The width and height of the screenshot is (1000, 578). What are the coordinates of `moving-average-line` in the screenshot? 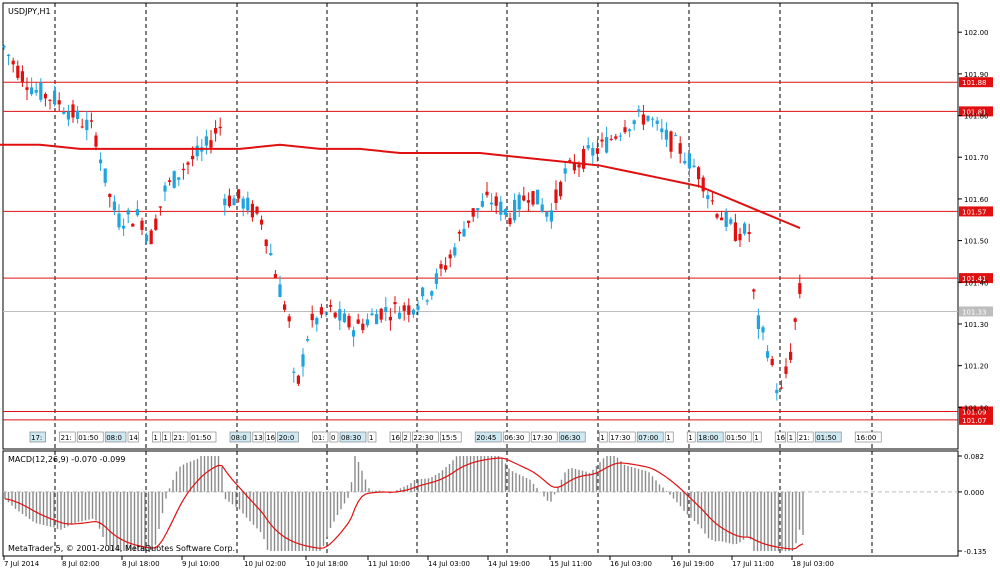 It's located at (400, 186).